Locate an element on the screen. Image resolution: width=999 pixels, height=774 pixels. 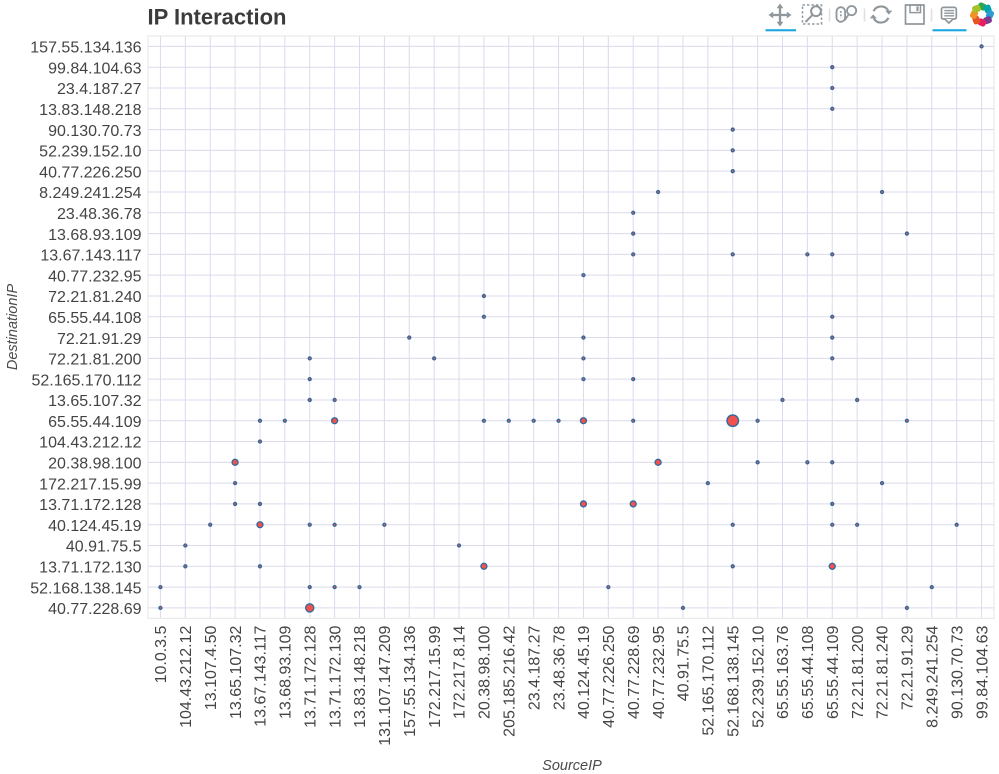
svg-text: SourceIP is located at coordinates (572, 766).